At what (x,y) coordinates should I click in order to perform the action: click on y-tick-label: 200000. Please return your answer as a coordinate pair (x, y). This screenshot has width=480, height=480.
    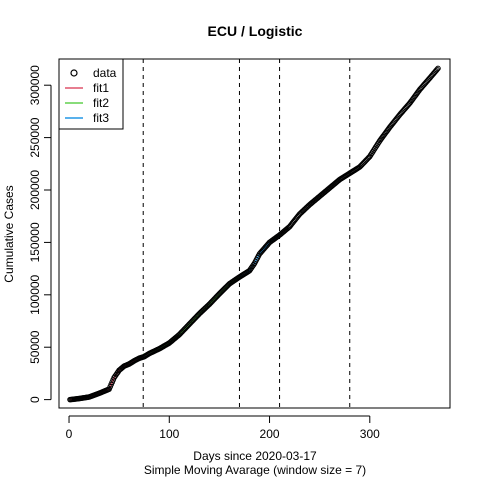
    Looking at the image, I should click on (35, 190).